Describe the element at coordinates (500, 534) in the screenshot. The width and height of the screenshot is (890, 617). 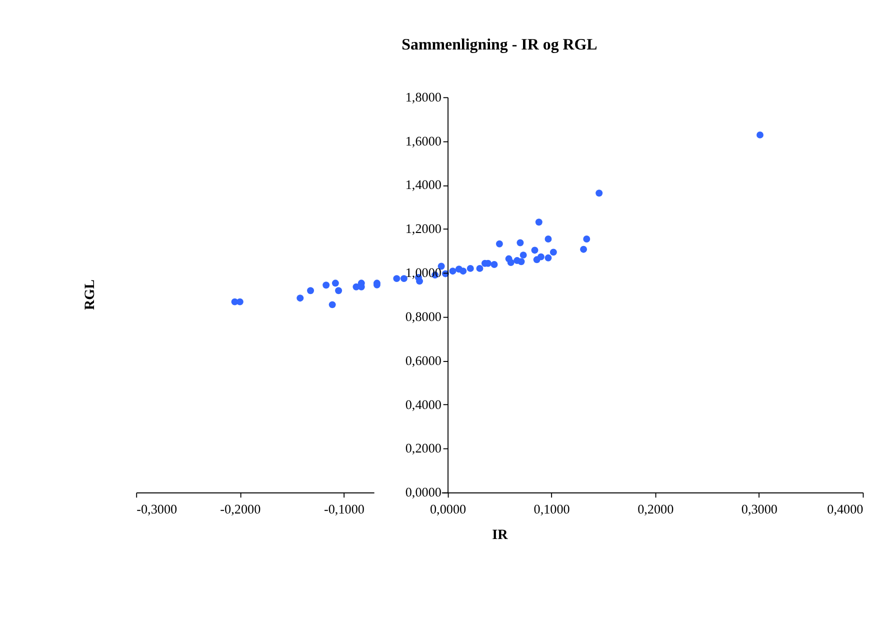
I see `x-axis-title: IR` at that location.